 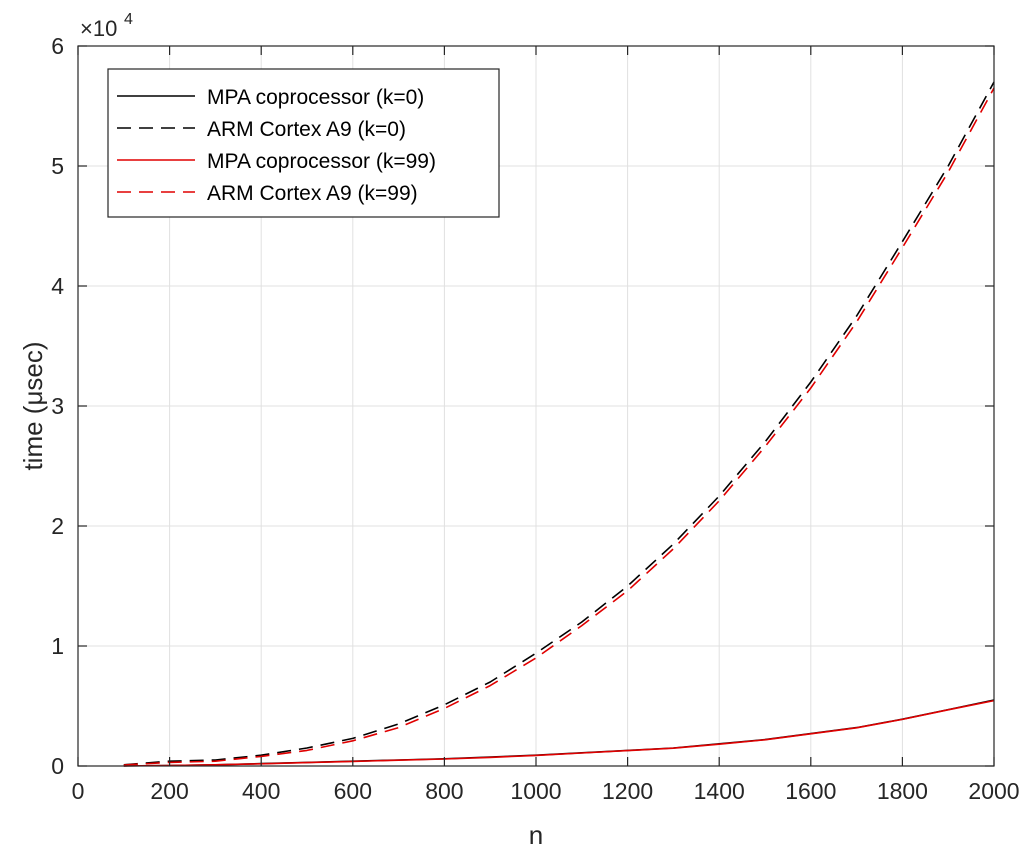 I want to click on y-axis-label: time (μsec), so click(x=33, y=405).